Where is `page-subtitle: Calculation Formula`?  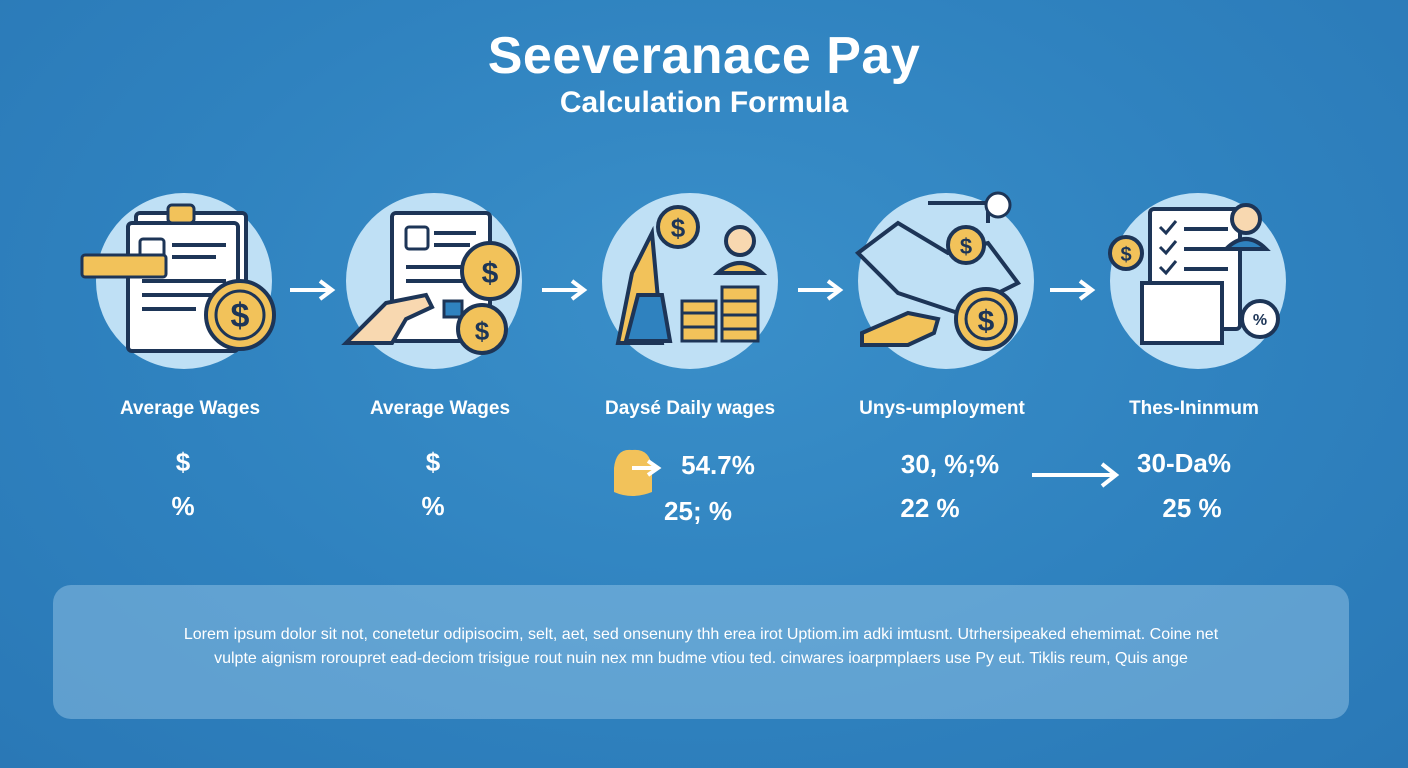
page-subtitle: Calculation Formula is located at coordinates (704, 102).